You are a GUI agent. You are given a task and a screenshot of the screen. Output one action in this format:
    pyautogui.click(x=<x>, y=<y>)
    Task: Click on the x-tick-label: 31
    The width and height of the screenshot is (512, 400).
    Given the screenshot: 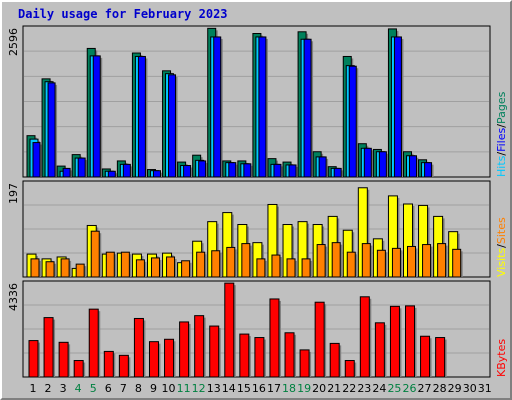 What is the action you would take?
    pyautogui.click(x=485, y=388)
    